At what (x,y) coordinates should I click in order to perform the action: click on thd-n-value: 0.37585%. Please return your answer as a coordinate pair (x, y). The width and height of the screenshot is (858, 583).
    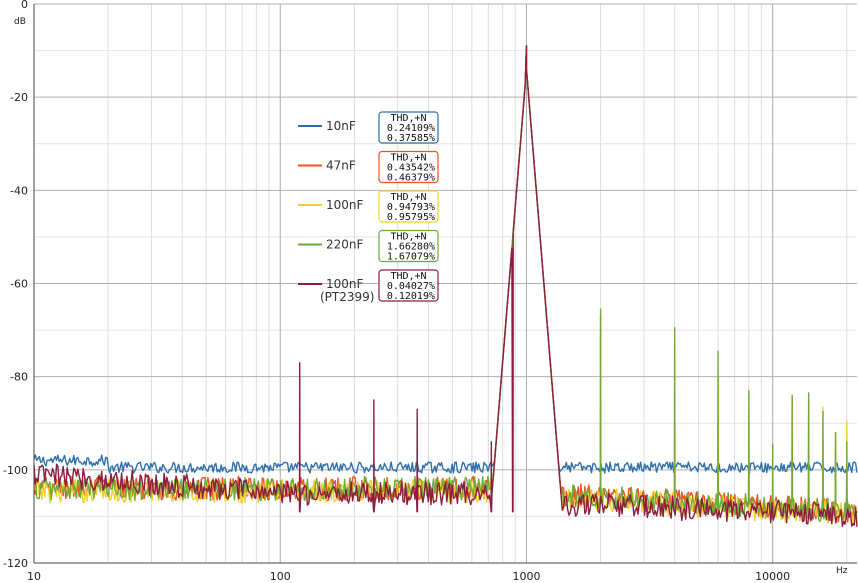
    Looking at the image, I should click on (411, 138).